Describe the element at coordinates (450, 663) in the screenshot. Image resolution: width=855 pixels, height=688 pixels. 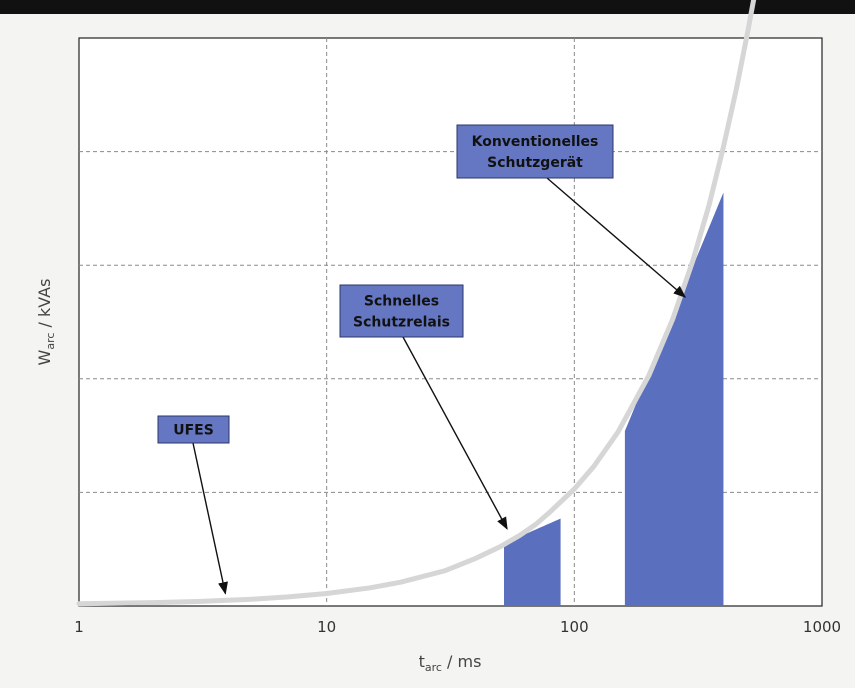
I see `x-axis-label: tarc / ms` at that location.